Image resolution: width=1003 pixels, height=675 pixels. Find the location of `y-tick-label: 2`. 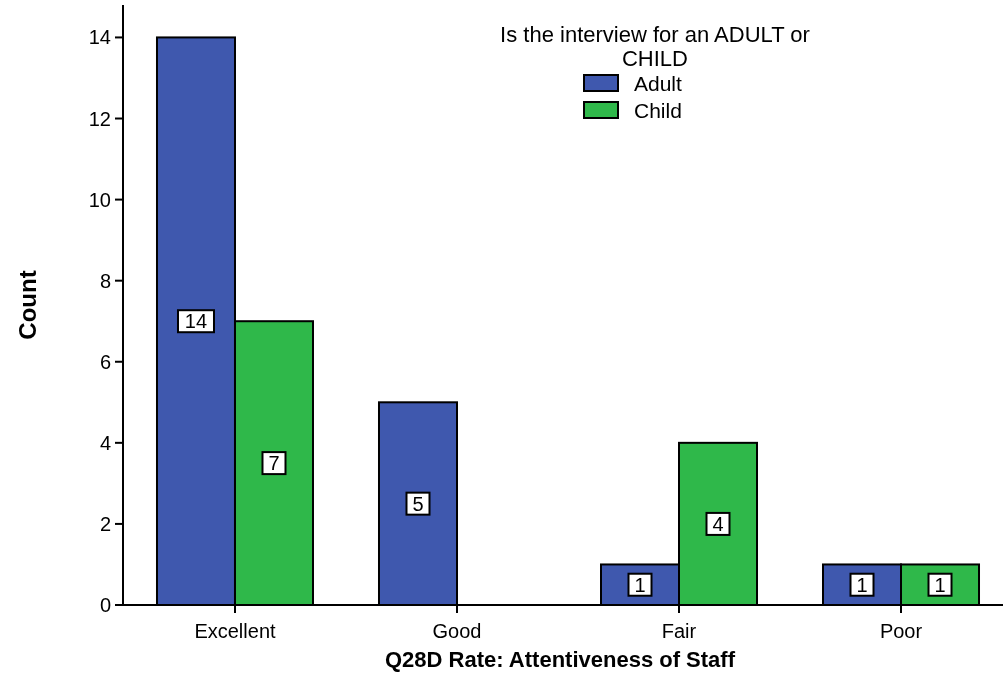

y-tick-label: 2 is located at coordinates (105, 523).